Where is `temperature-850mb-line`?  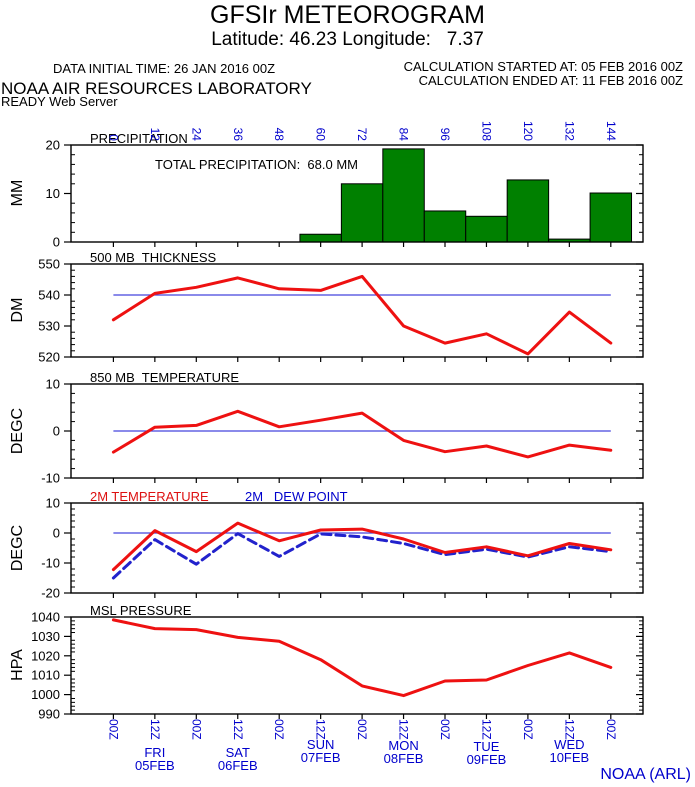 temperature-850mb-line is located at coordinates (362, 434).